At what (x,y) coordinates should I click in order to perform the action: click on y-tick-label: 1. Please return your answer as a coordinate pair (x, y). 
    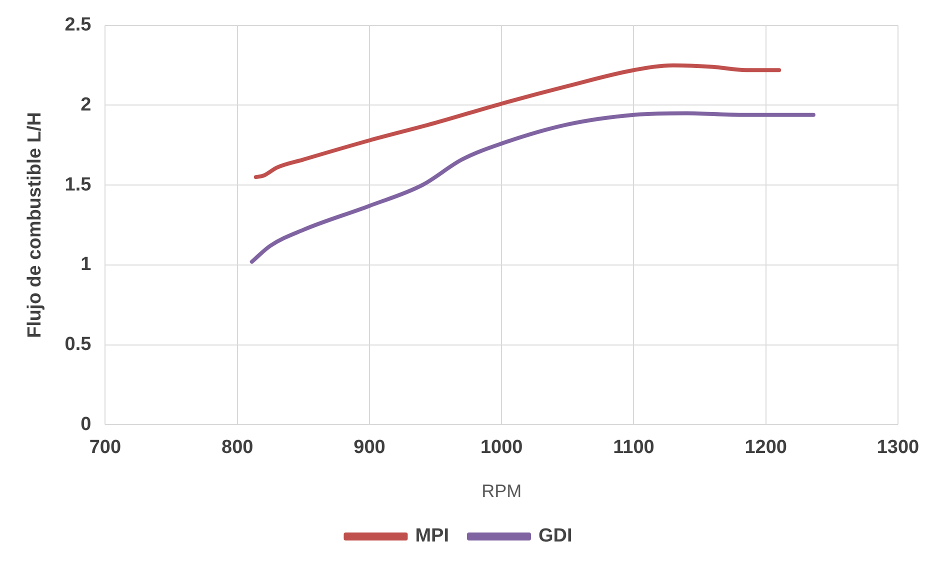
    Looking at the image, I should click on (86, 265).